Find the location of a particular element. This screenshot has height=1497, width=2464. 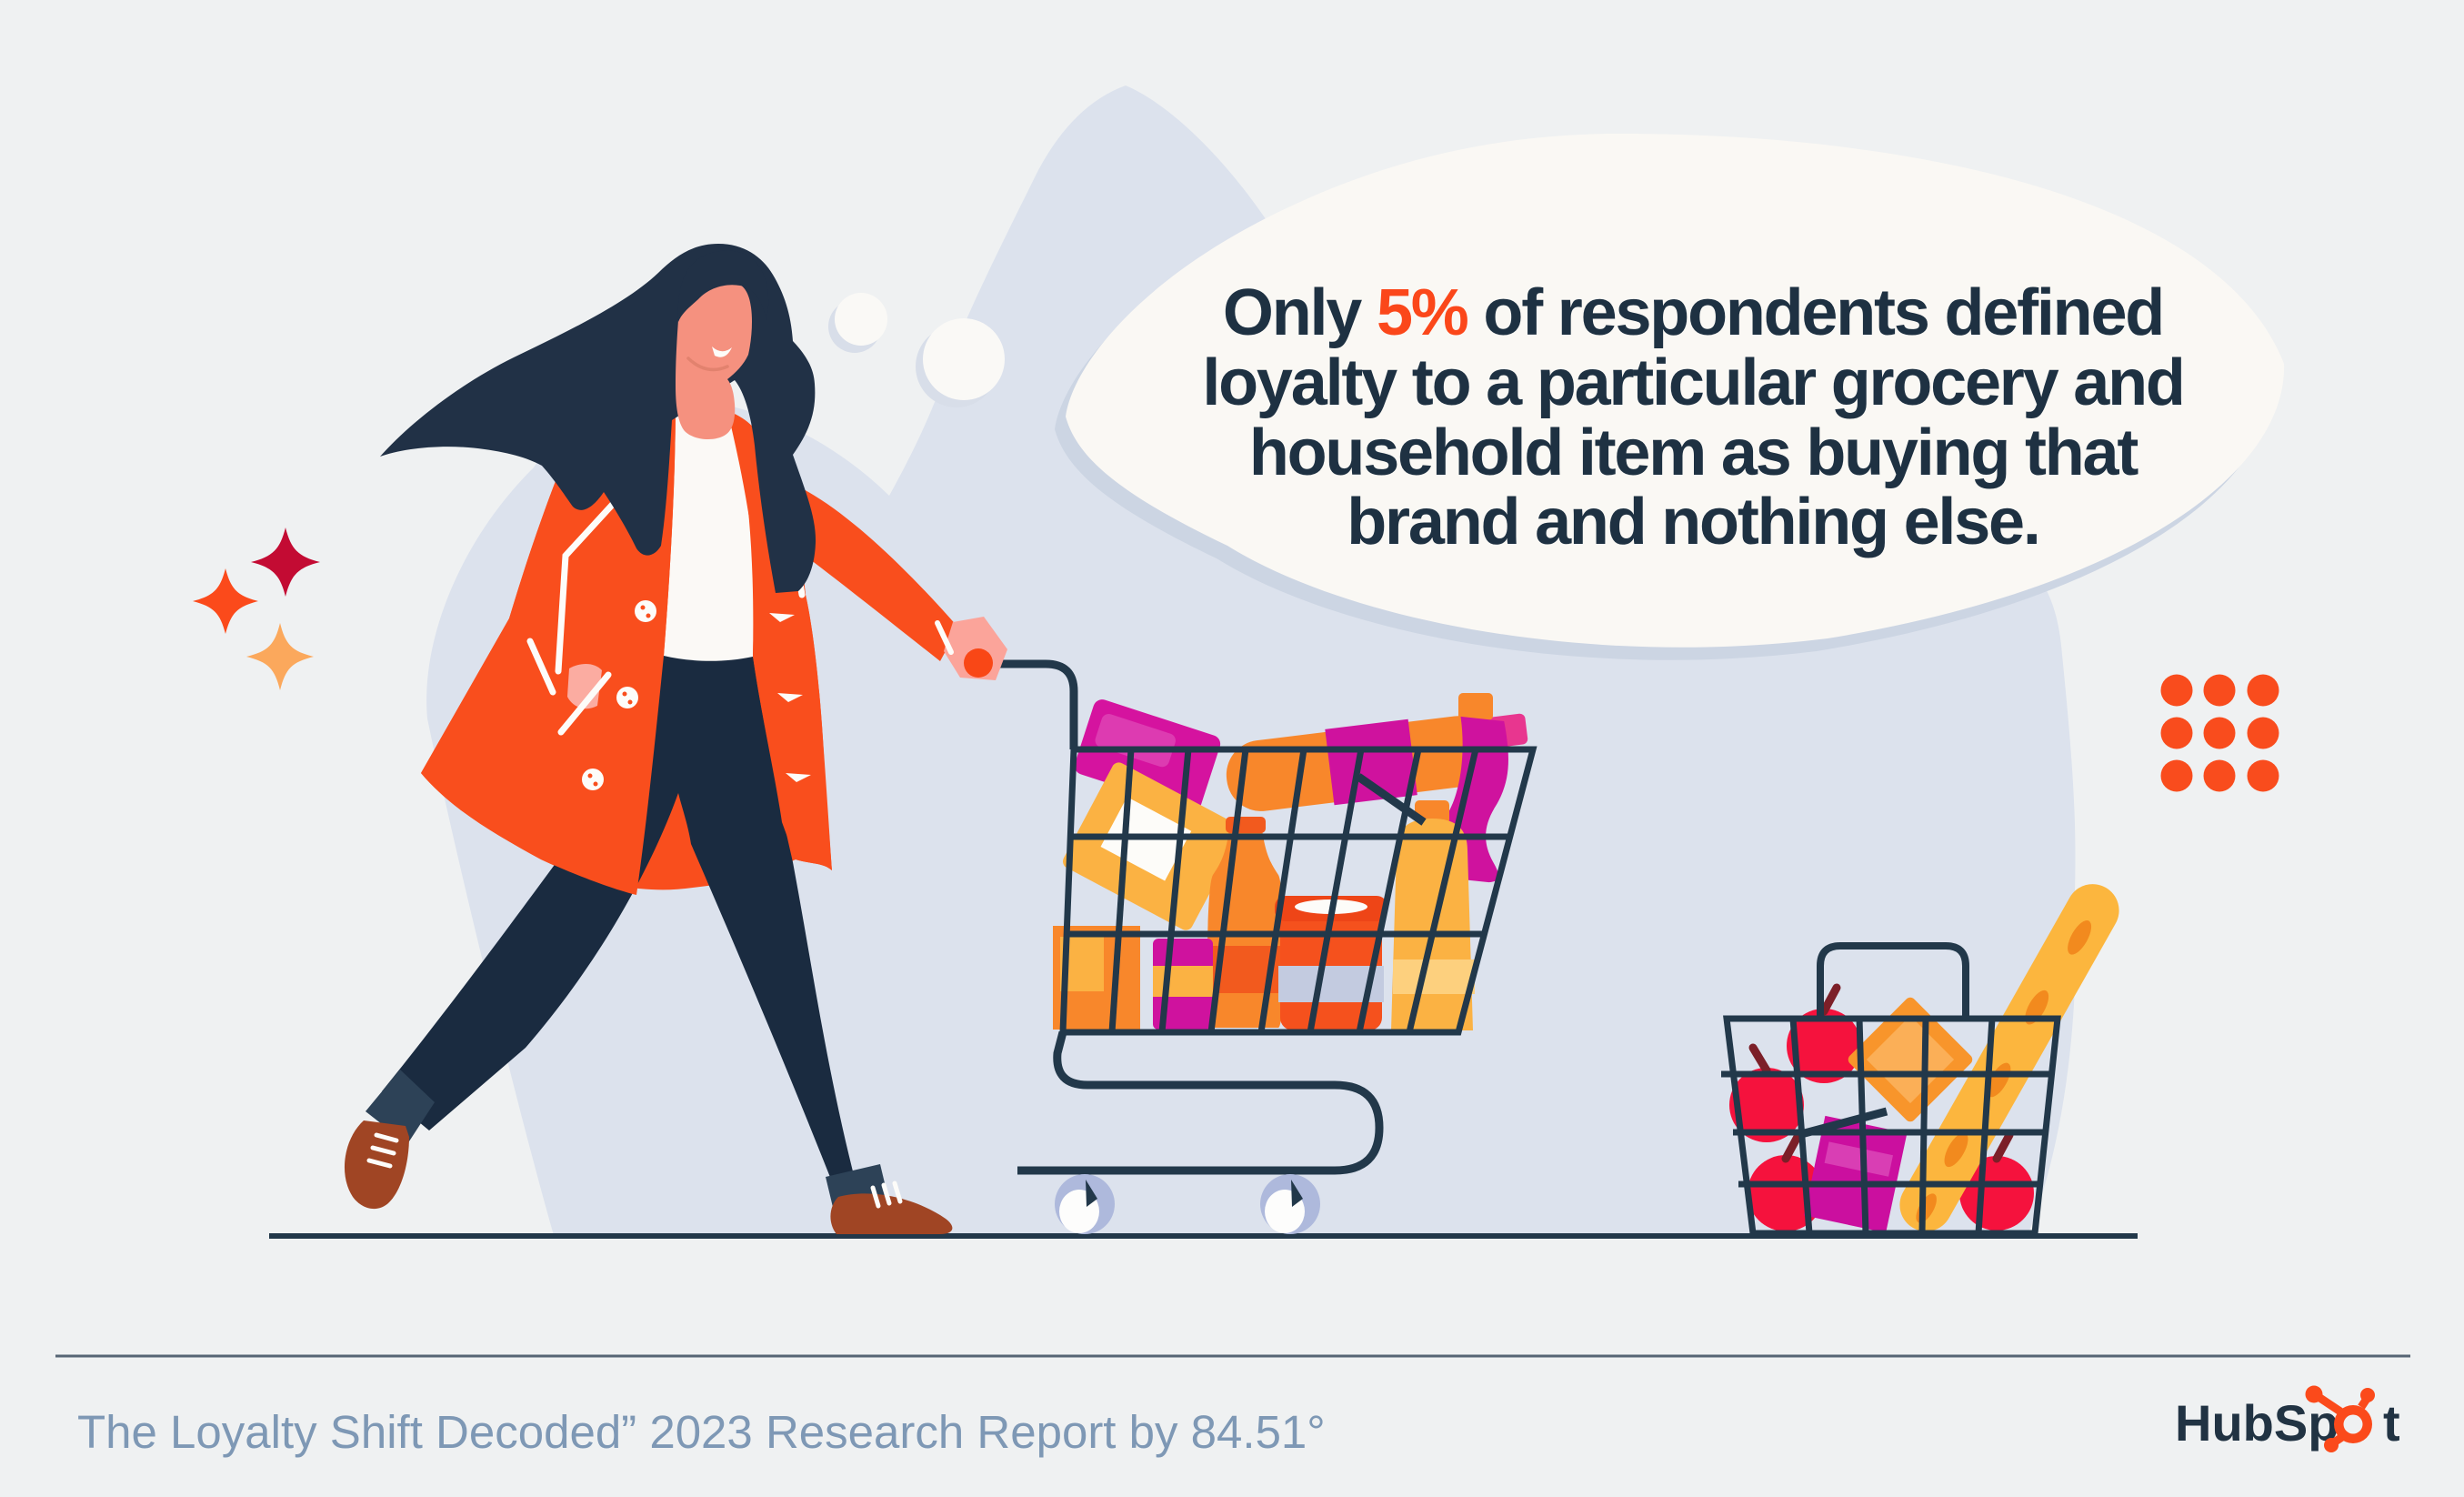

svg-text: t is located at coordinates (2392, 1423).